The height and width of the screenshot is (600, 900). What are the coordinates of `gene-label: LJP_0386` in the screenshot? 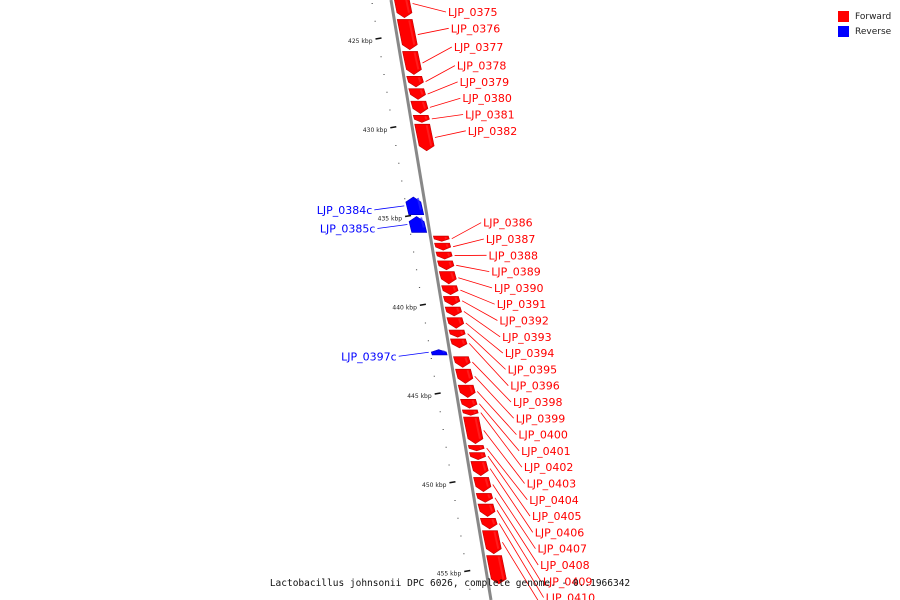 It's located at (508, 223).